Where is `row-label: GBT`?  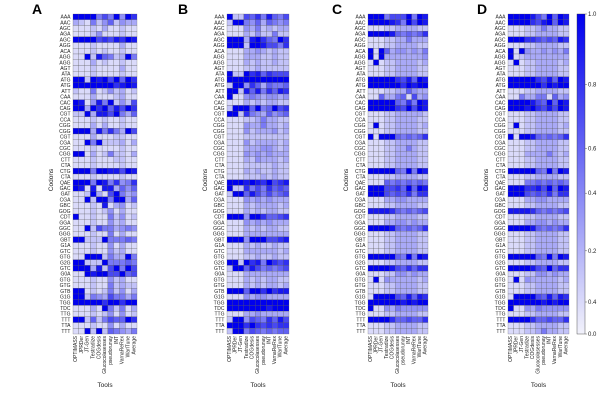 row-label: GBT is located at coordinates (219, 240).